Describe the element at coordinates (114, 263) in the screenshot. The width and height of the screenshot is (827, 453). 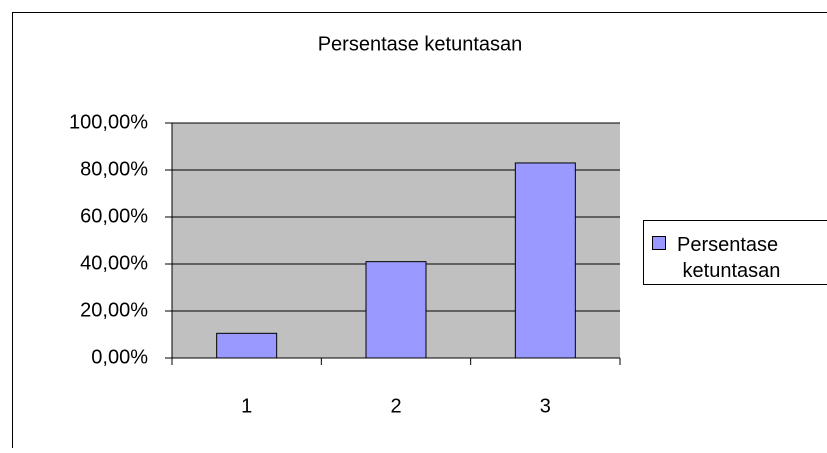
I see `y-tick-label: 40,00%` at that location.